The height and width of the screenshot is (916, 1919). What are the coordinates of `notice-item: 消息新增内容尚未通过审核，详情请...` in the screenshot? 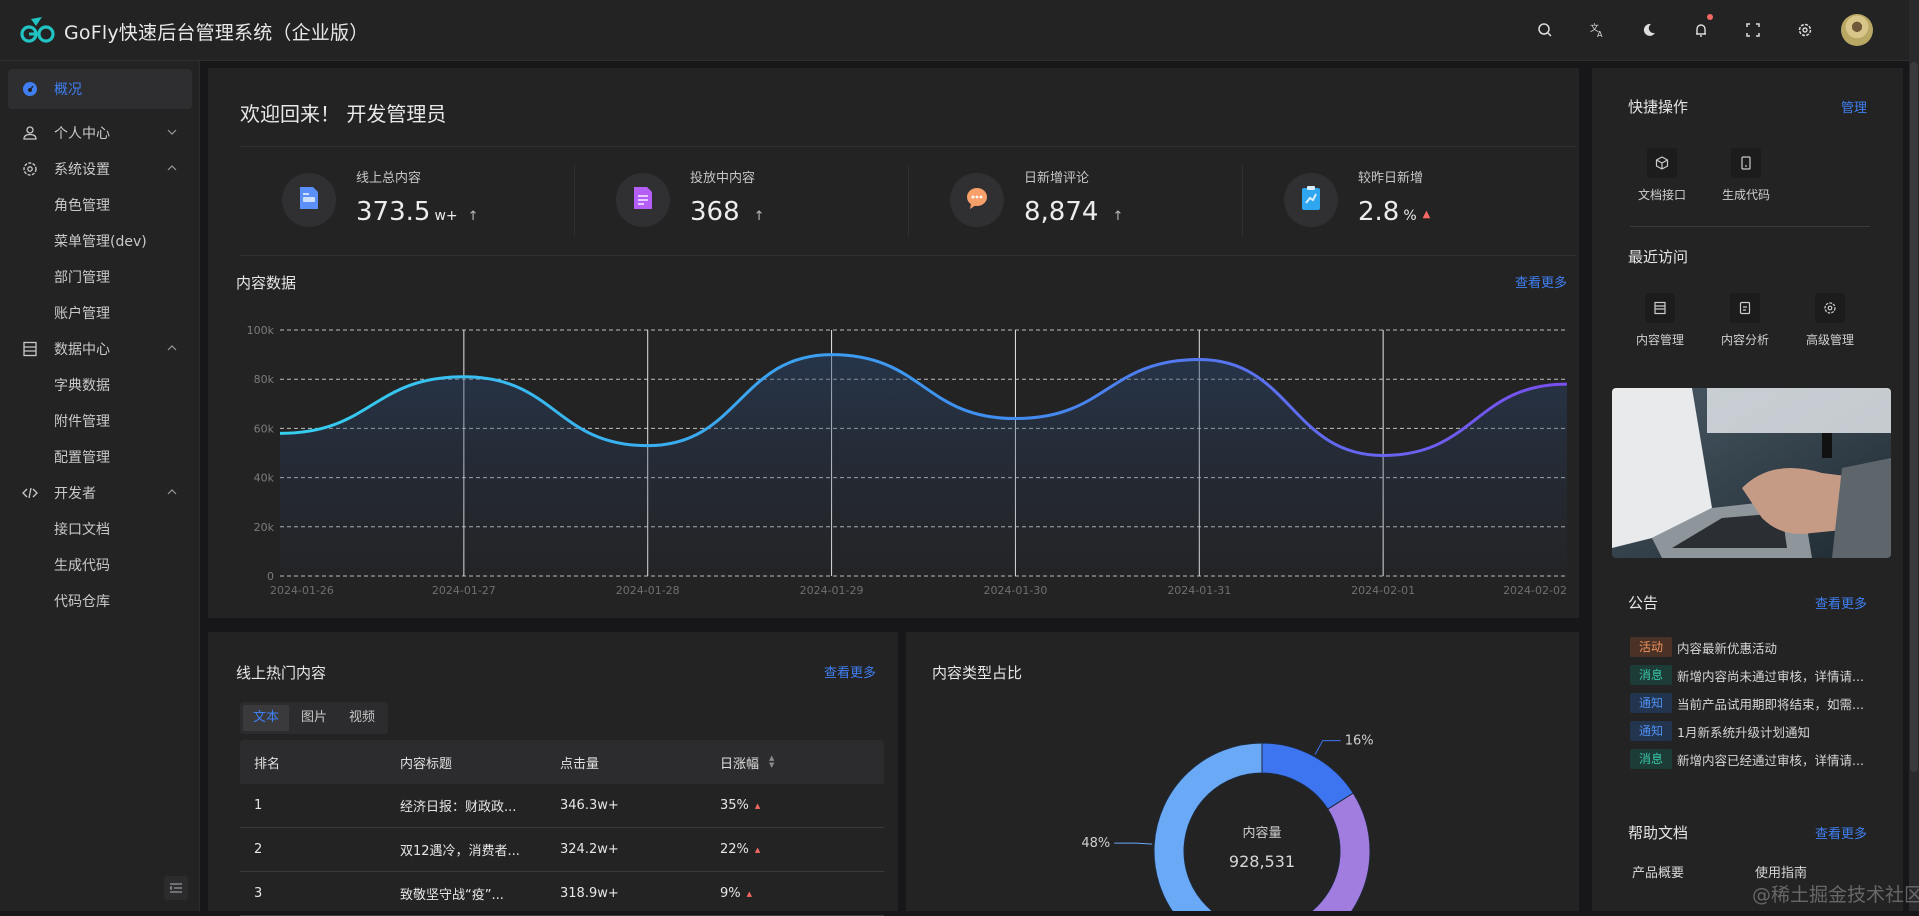 It's located at (1755, 675).